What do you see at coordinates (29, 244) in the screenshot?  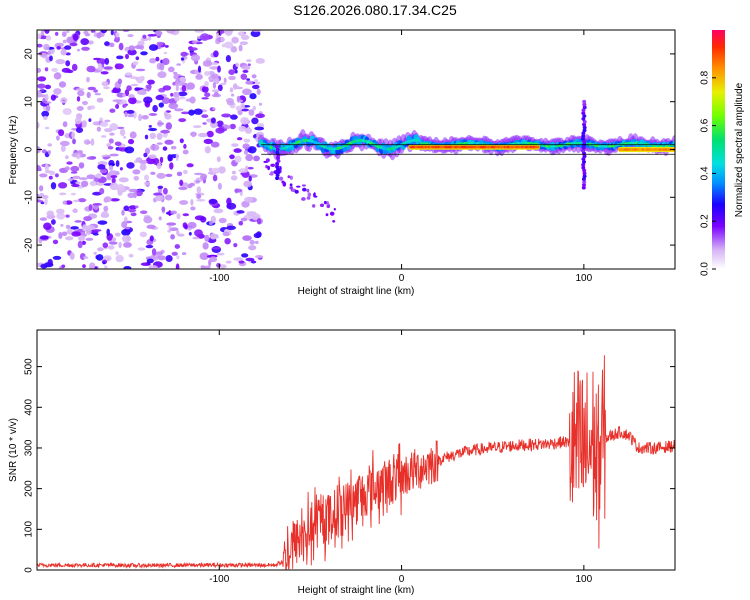 I see `y-tick-label: -20` at bounding box center [29, 244].